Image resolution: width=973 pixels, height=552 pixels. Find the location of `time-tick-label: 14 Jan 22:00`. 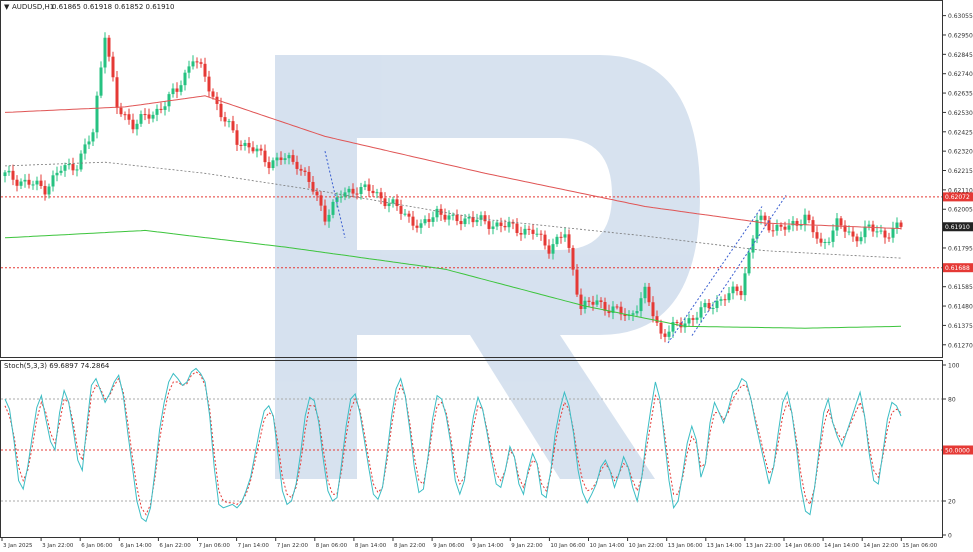

time-tick-label: 14 Jan 22:00 is located at coordinates (880, 546).